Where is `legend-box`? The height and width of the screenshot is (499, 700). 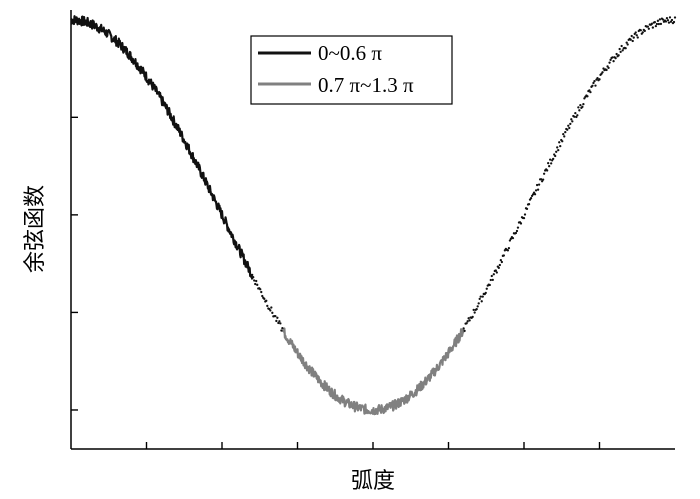 legend-box is located at coordinates (351, 70).